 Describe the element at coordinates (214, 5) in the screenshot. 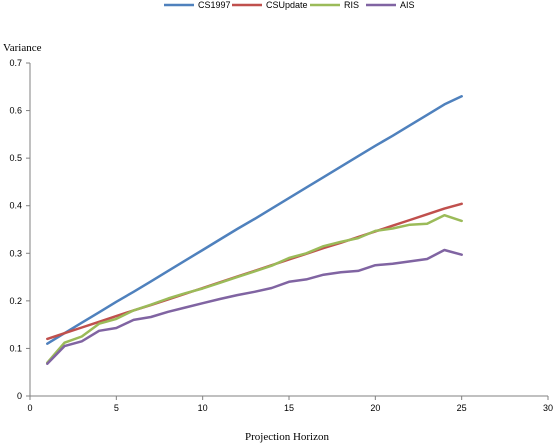

I see `legend-label-cs1997: CS1997` at that location.